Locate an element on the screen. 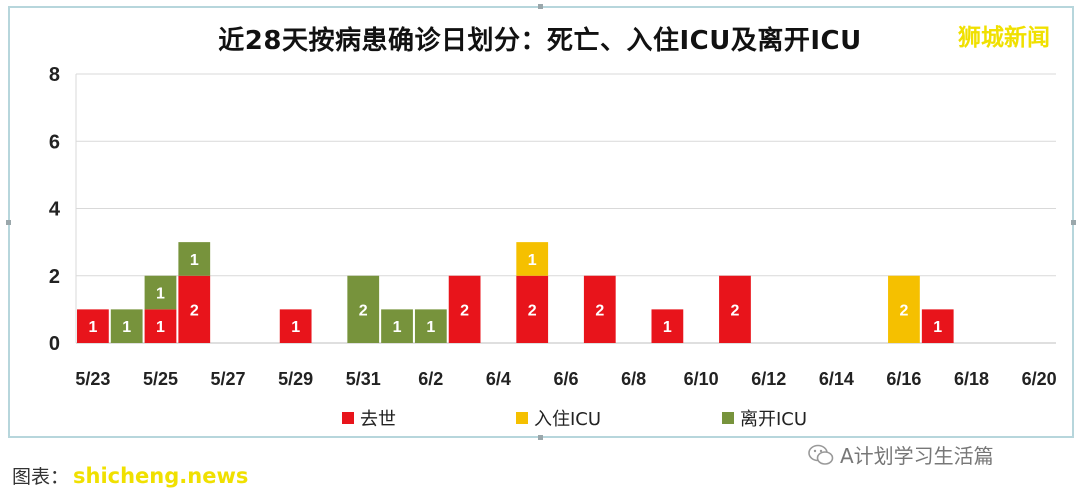 This screenshot has height=495, width=1080. resize-handle-bottom is located at coordinates (540, 437).